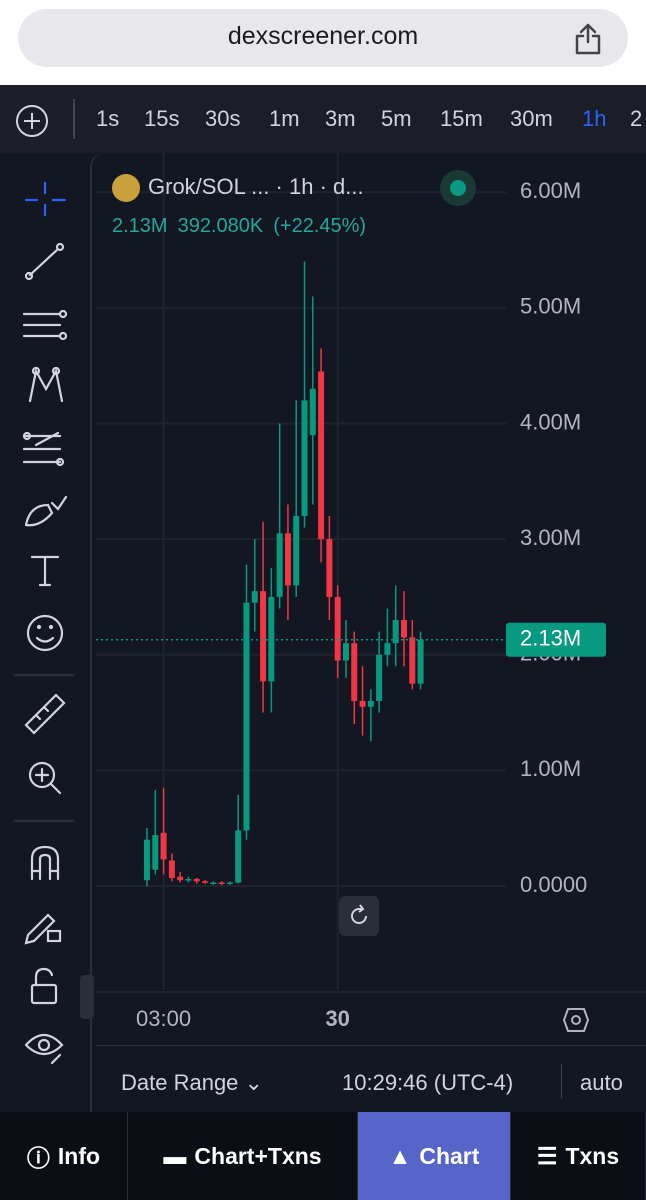  I want to click on tab: ▬ Chart+Txns, so click(243, 1156).